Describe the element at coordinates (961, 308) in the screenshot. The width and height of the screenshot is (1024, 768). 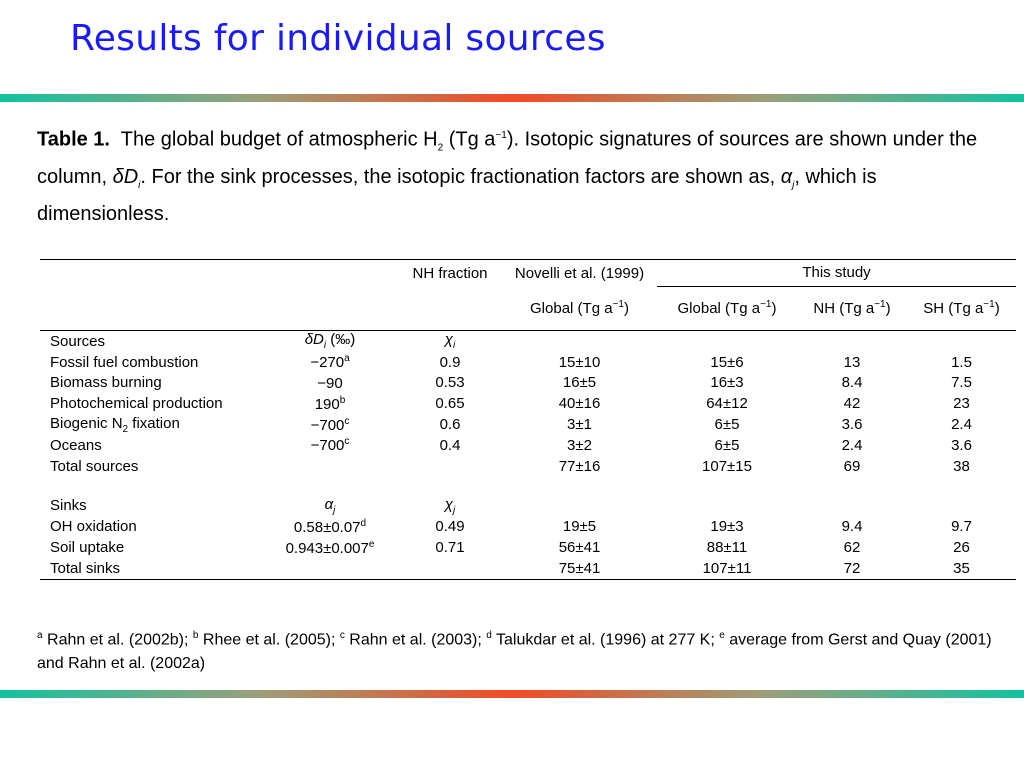
I see `header-study-sh: SH (Tg a−1)` at that location.